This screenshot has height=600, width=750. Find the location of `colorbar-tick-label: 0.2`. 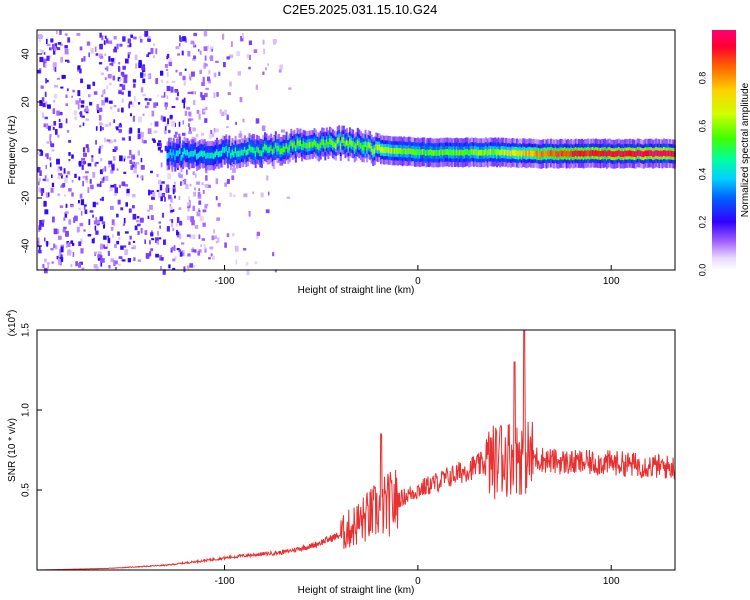

colorbar-tick-label: 0.2 is located at coordinates (702, 222).